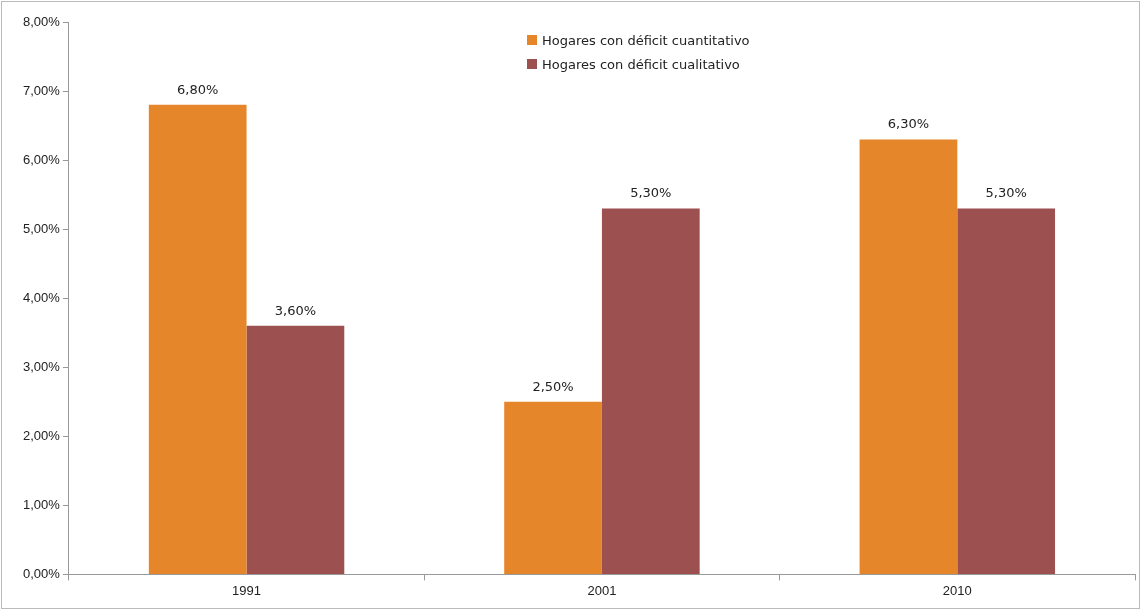 This screenshot has width=1141, height=610. I want to click on x-tick-label: 2001, so click(602, 590).